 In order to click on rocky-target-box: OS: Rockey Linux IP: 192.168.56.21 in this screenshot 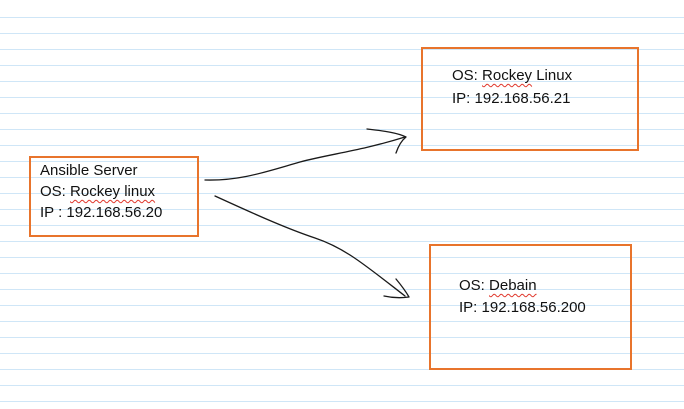, I will do `click(530, 99)`.